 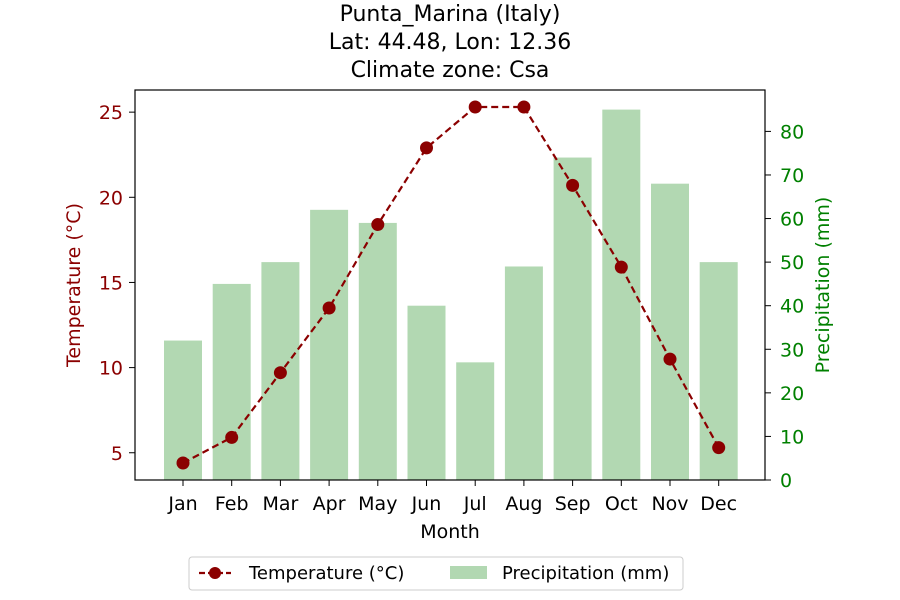 I want to click on x-tick-label: Aug, so click(x=523, y=504).